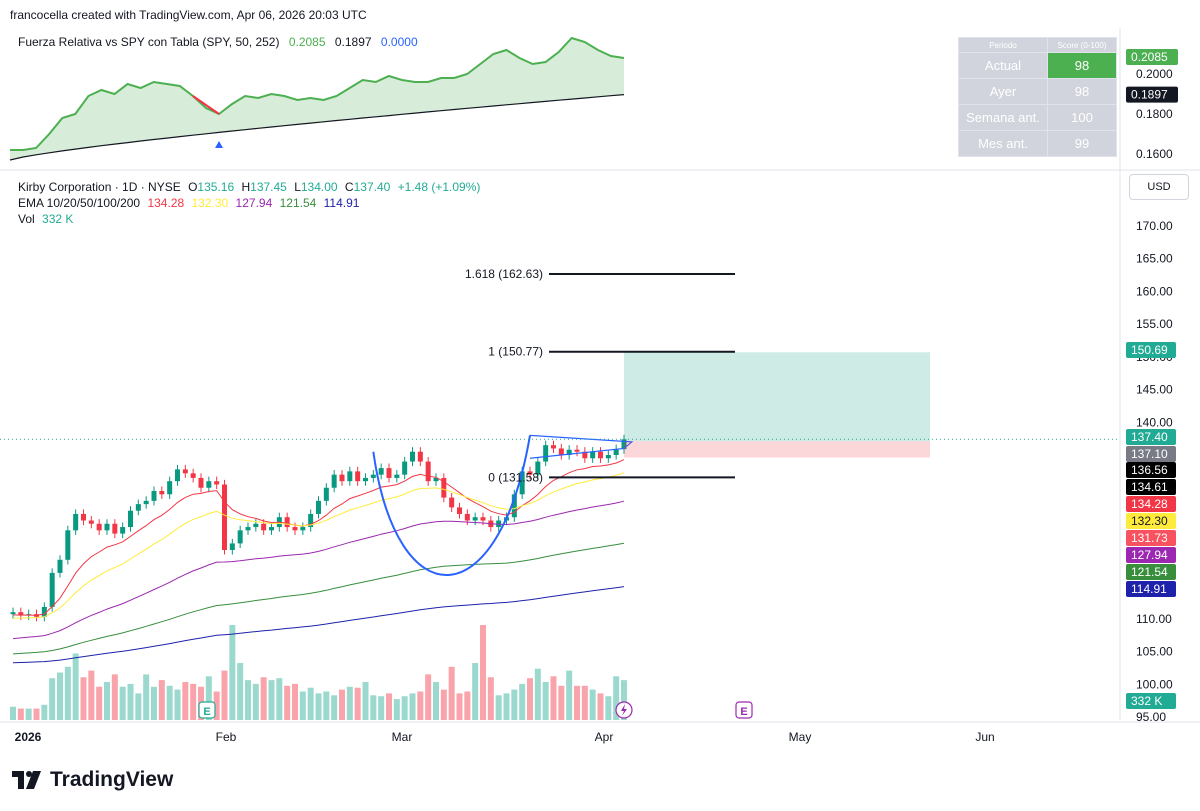 The height and width of the screenshot is (811, 1200). Describe the element at coordinates (372, 187) in the screenshot. I see `close-value: 137.40` at that location.